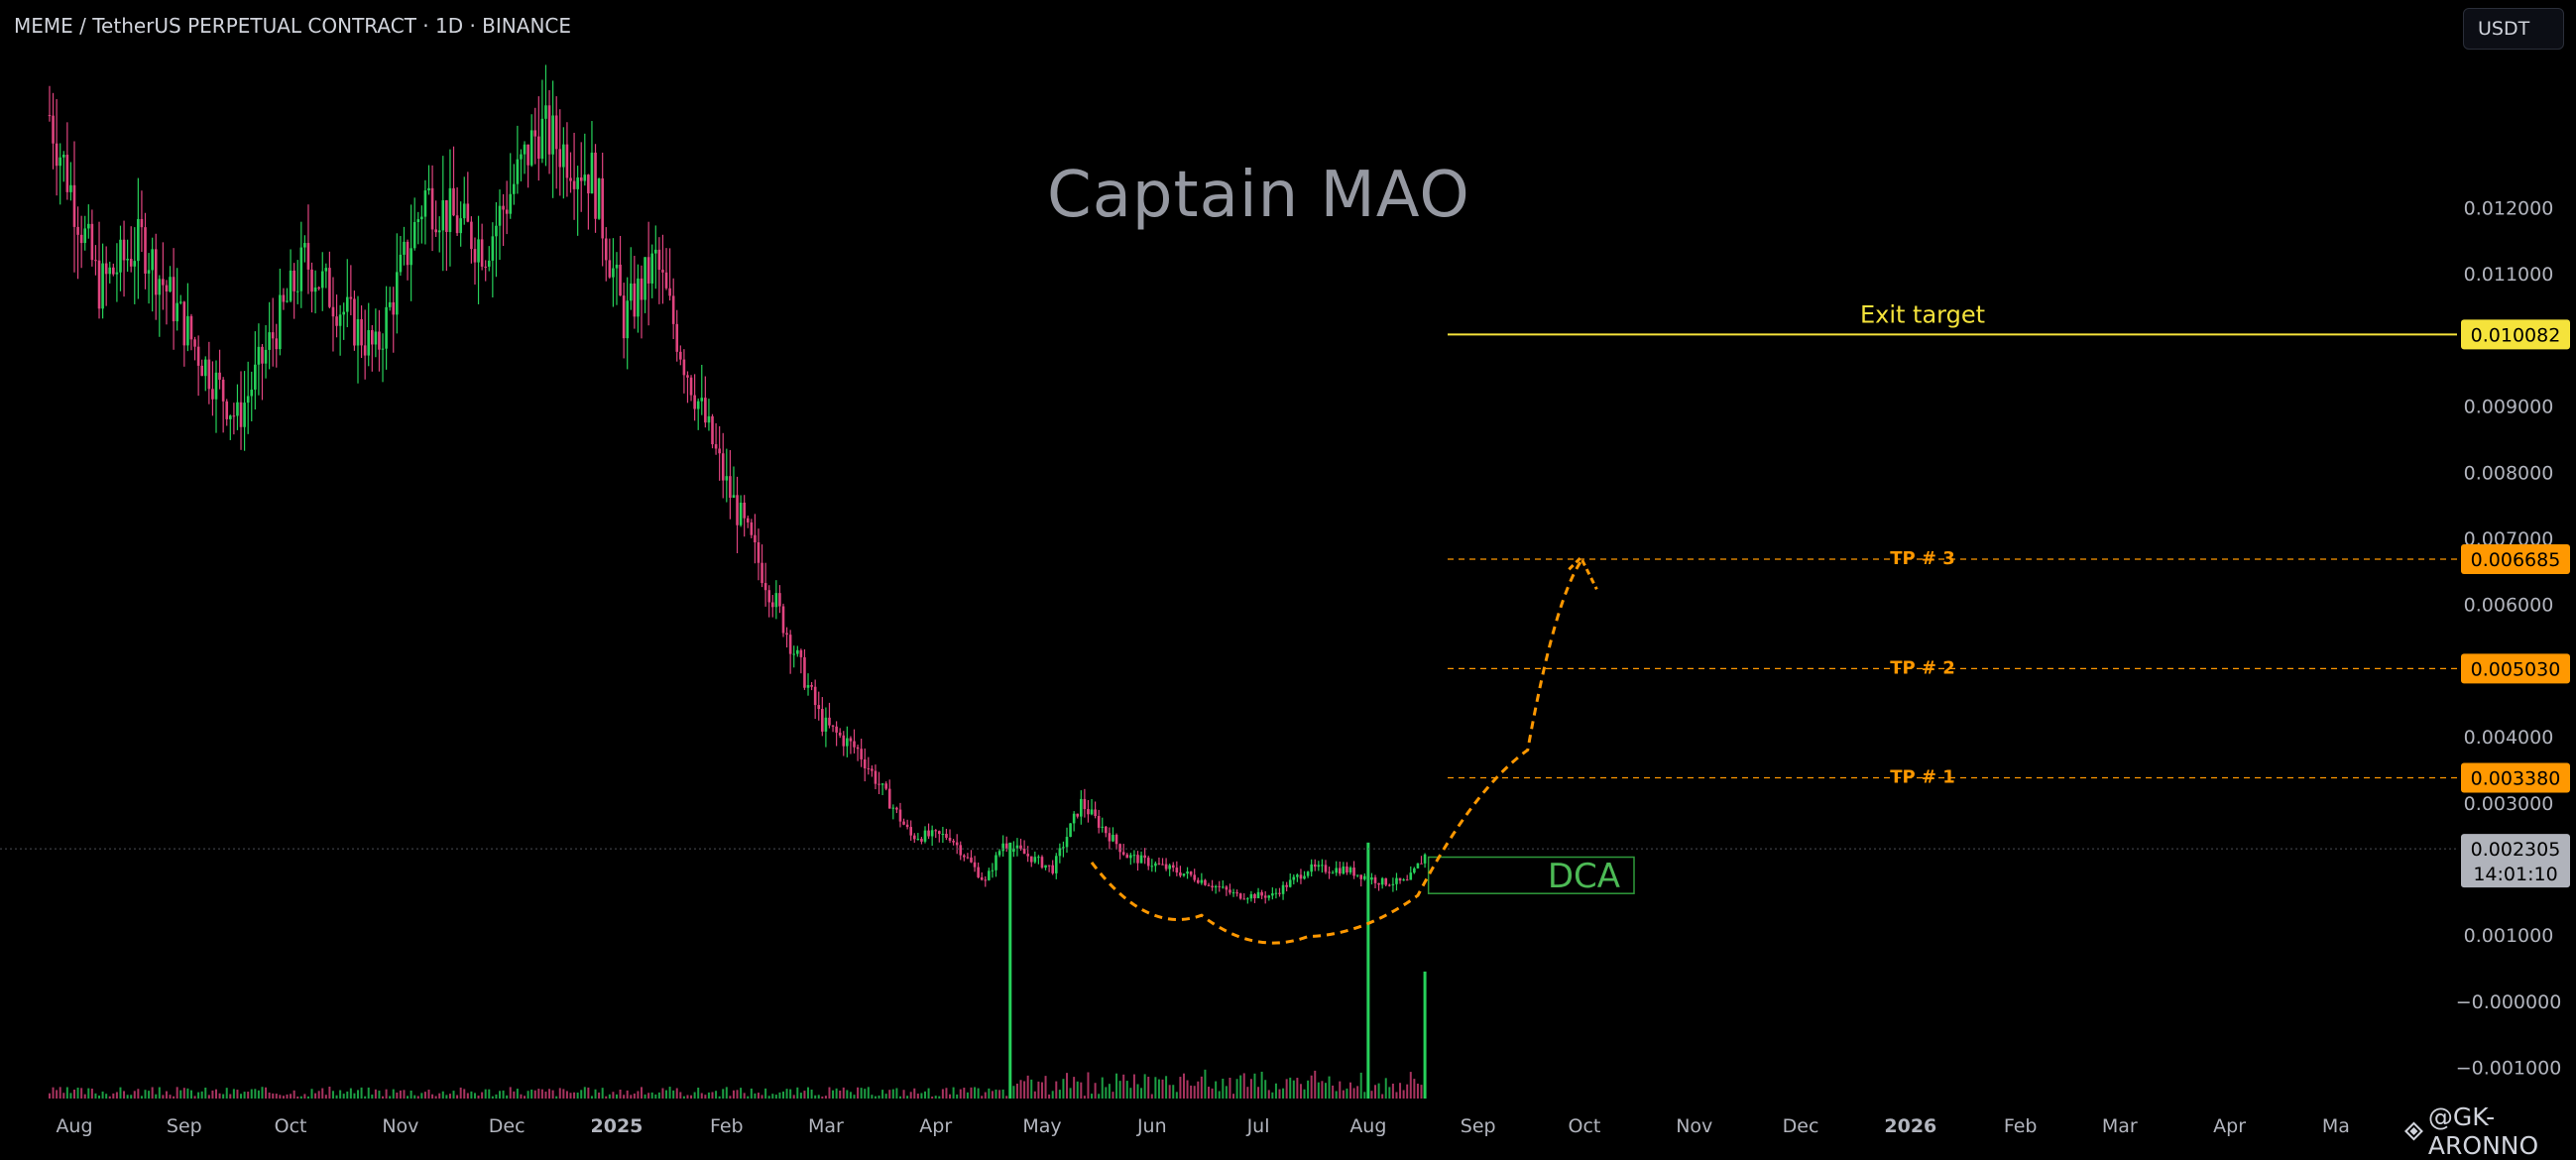 Image resolution: width=2576 pixels, height=1160 pixels. Describe the element at coordinates (2513, 29) in the screenshot. I see `currency-button: USDT` at that location.